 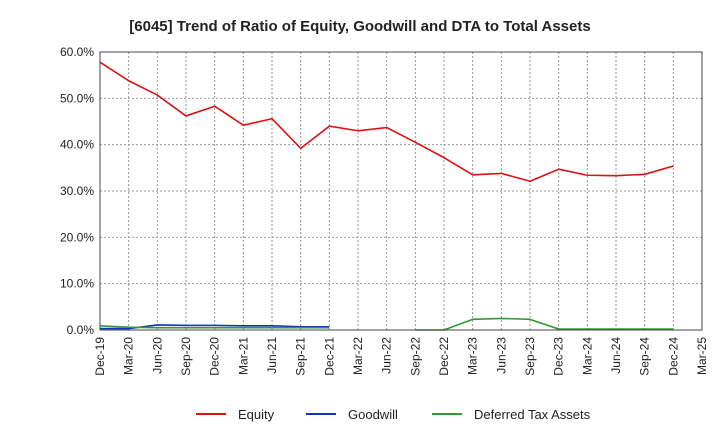 I want to click on x-tick-label: Dec-20, so click(x=215, y=356).